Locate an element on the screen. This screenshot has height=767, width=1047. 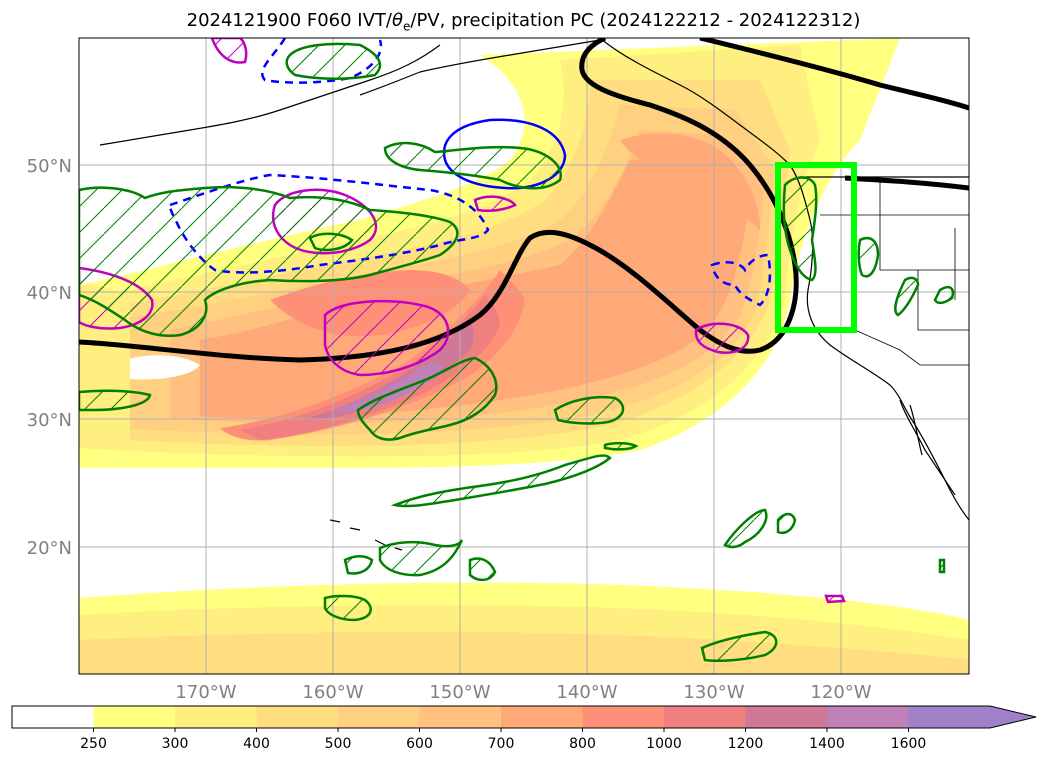
colorbar-tick-label: 1200 is located at coordinates (746, 744).